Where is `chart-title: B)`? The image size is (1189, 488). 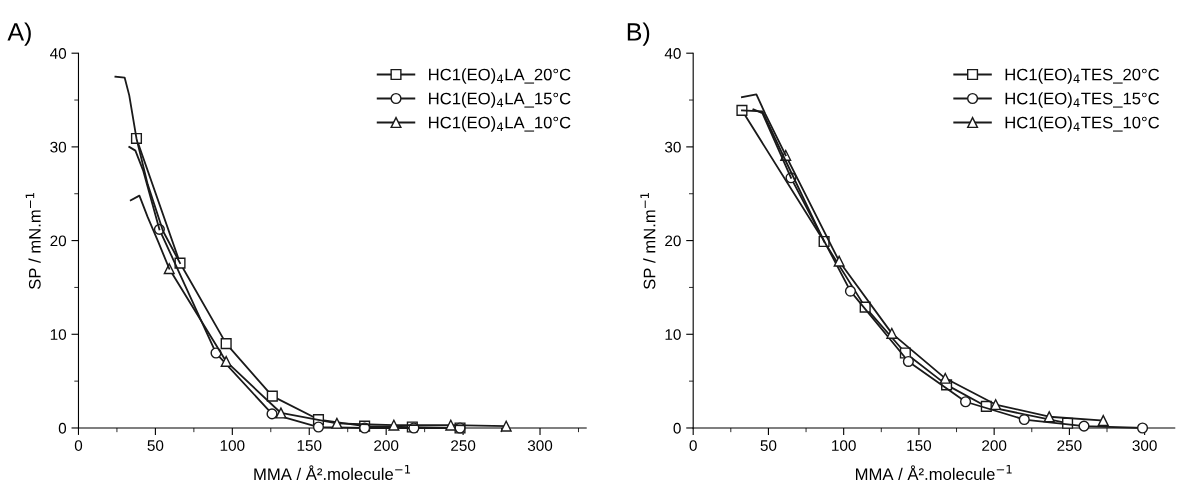
chart-title: B) is located at coordinates (638, 34).